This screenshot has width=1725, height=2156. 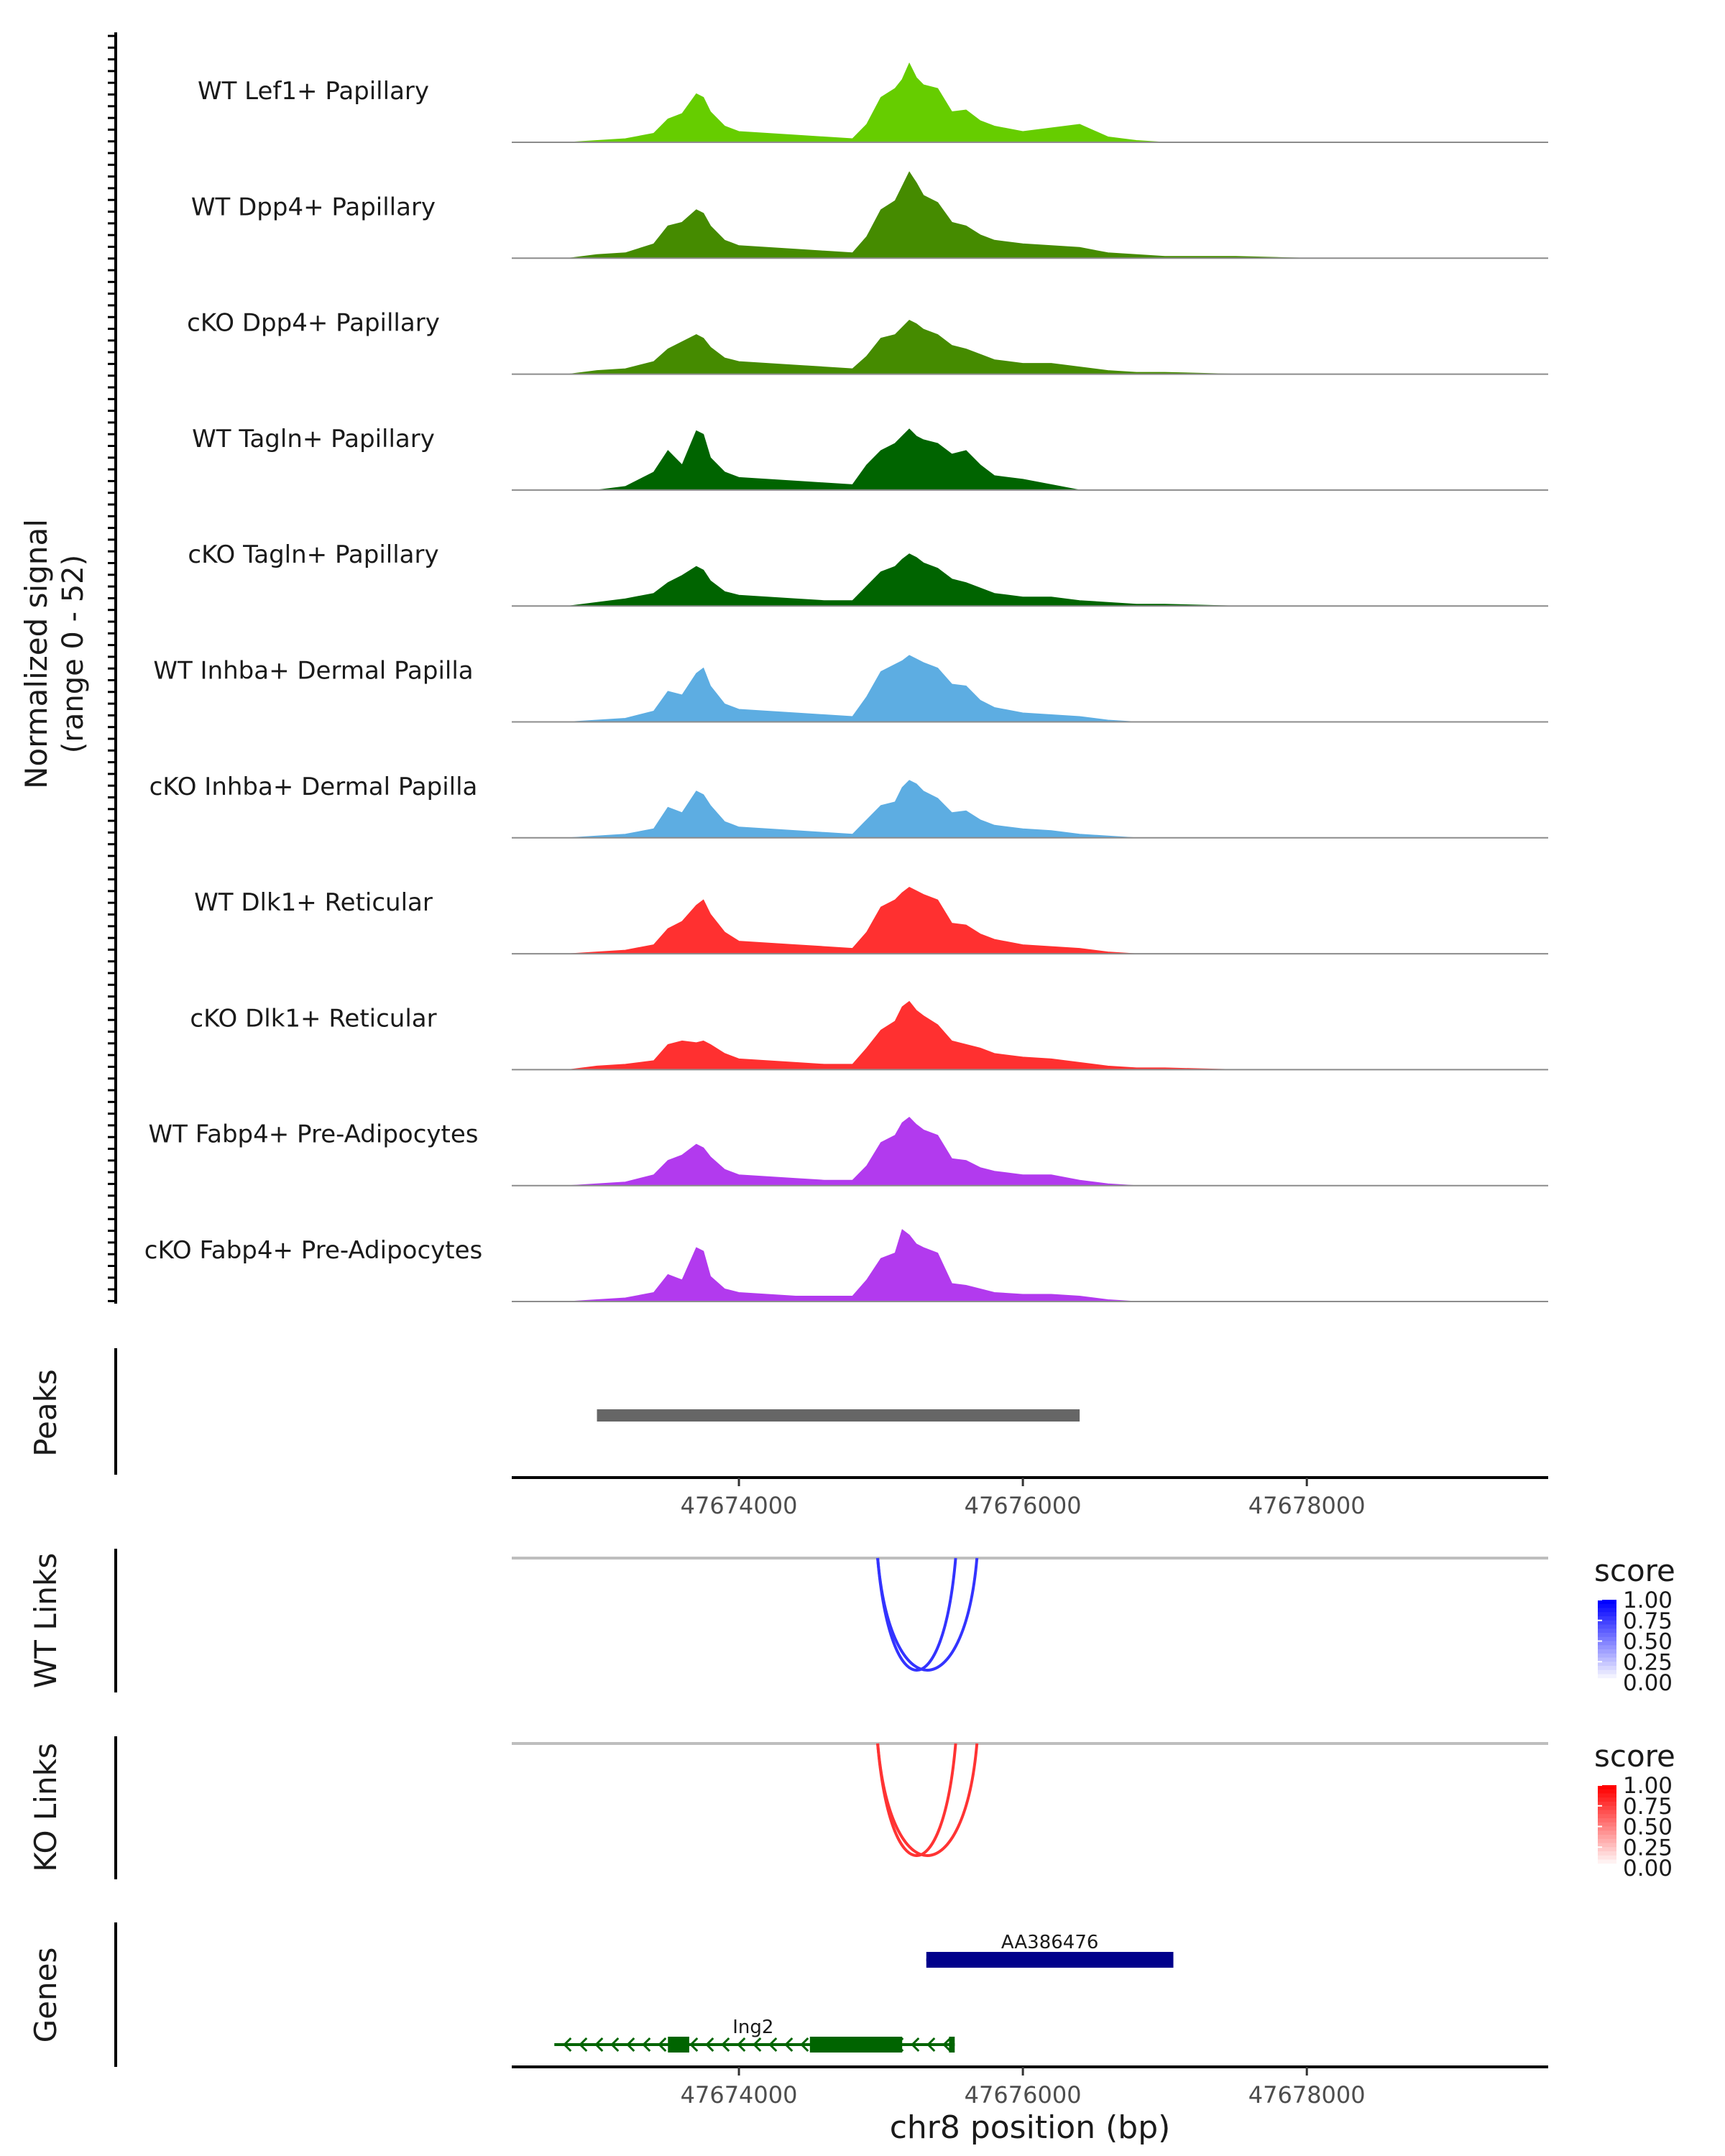 I want to click on gene-model: AA386476, so click(x=1050, y=1950).